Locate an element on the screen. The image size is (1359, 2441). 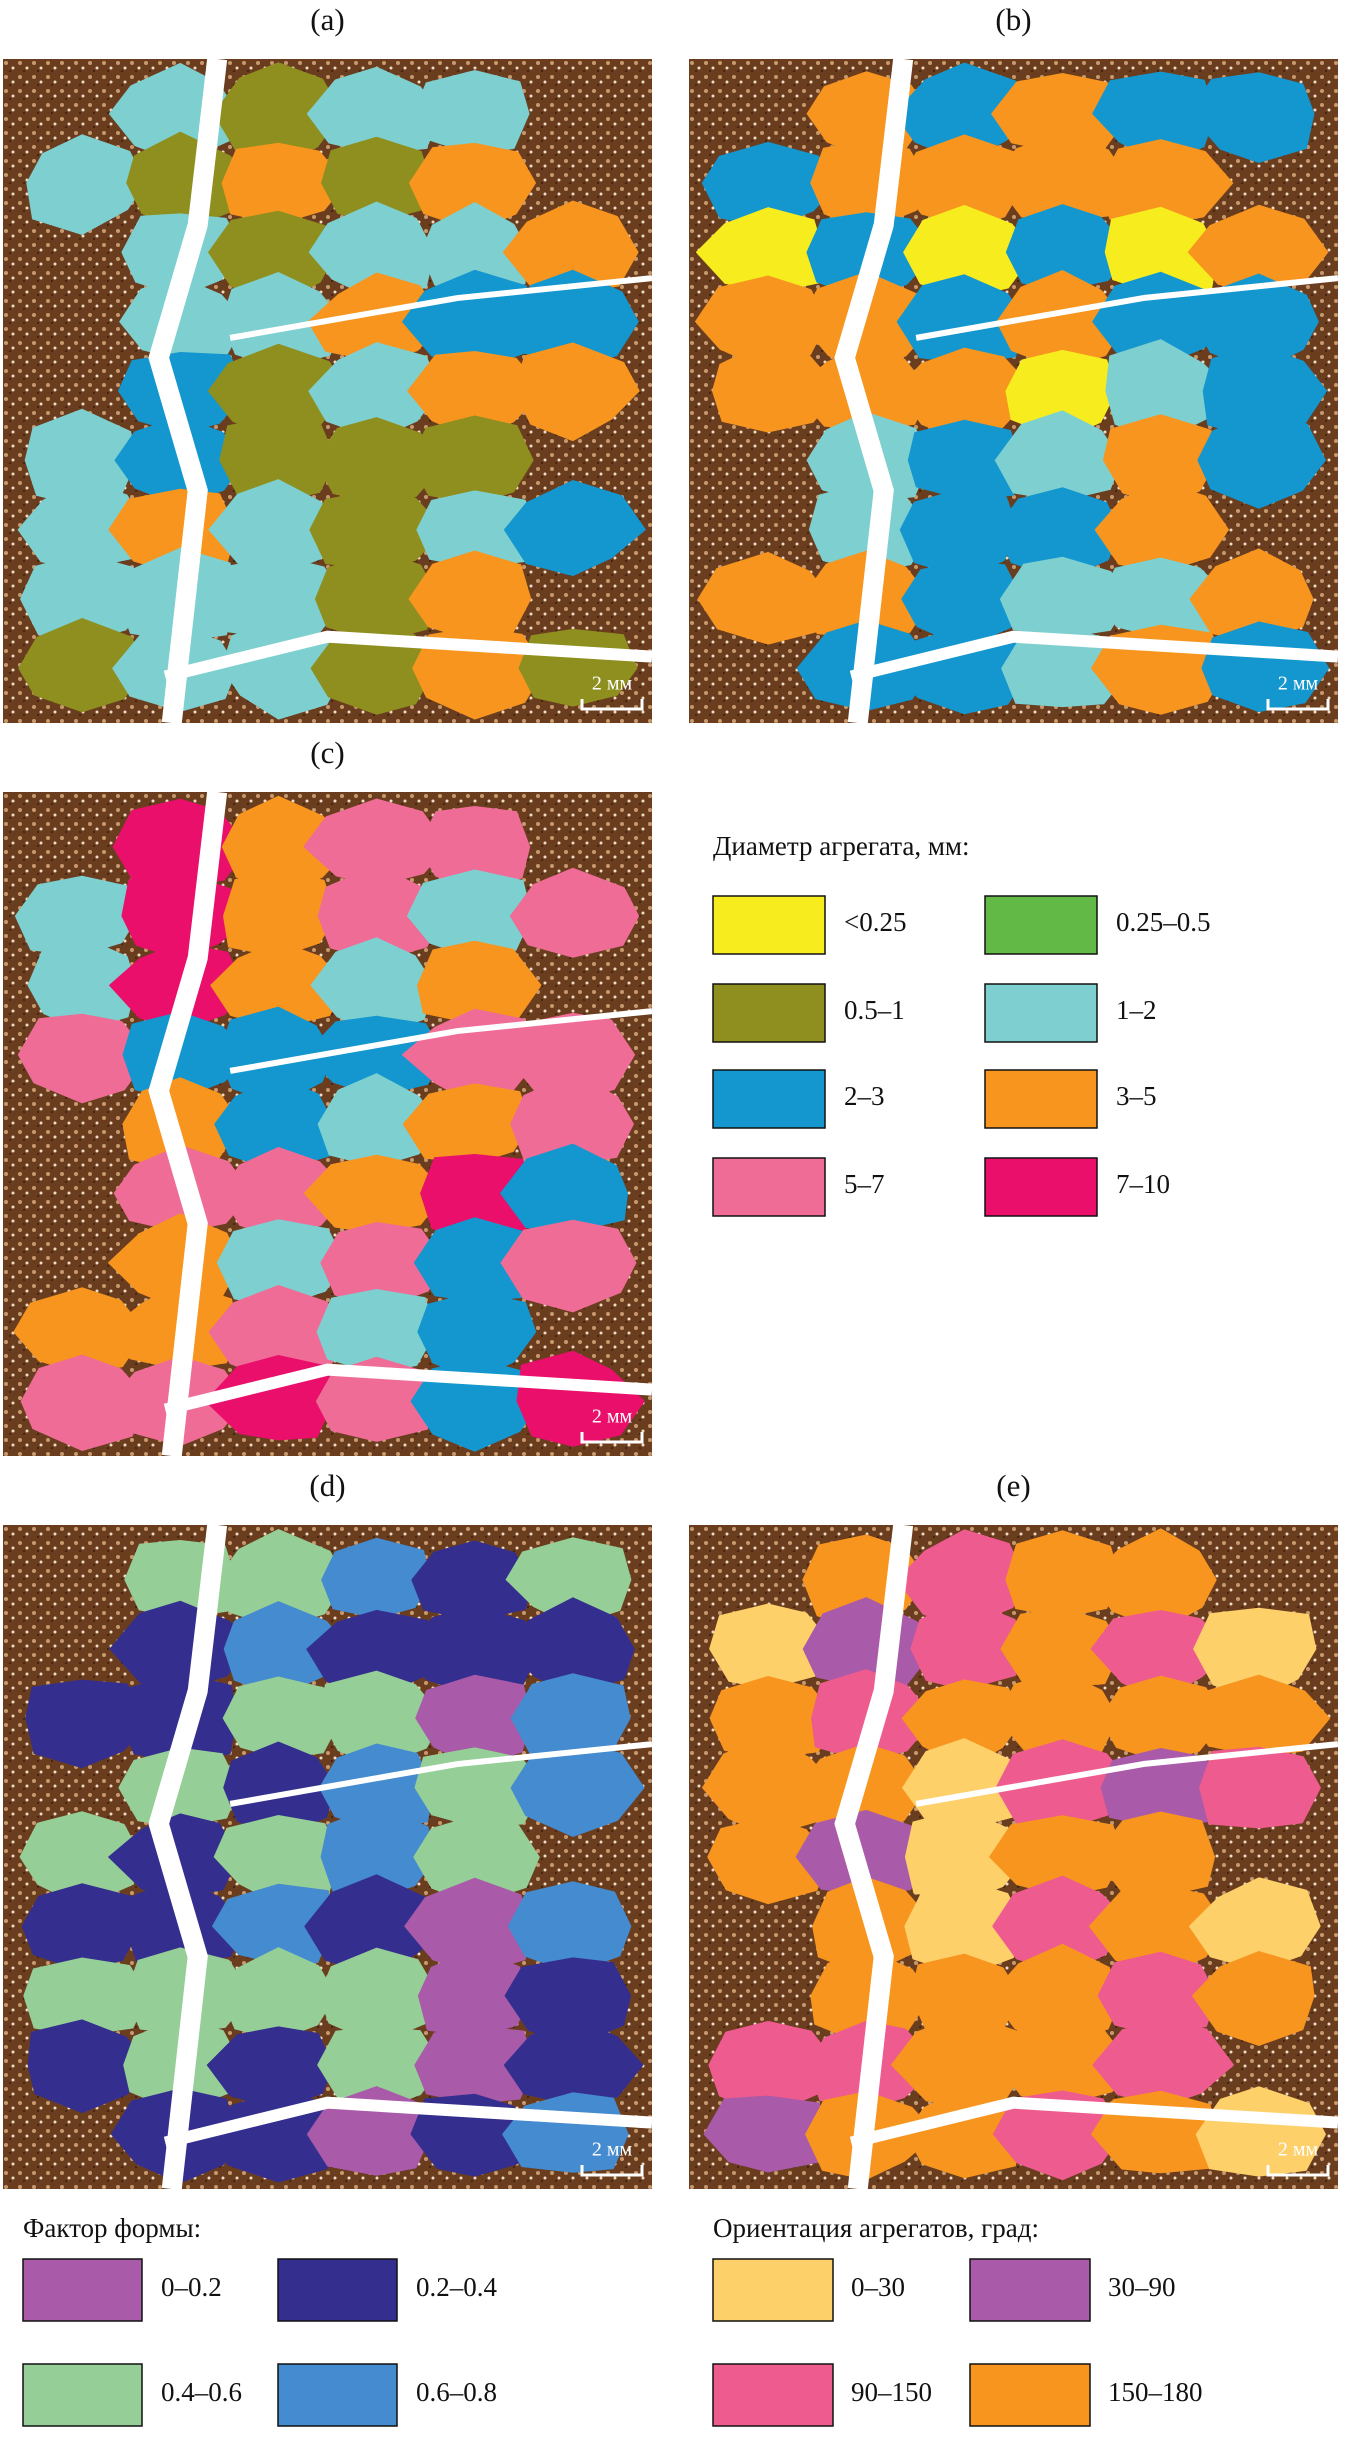
panel-label: (a) is located at coordinates (327, 19).